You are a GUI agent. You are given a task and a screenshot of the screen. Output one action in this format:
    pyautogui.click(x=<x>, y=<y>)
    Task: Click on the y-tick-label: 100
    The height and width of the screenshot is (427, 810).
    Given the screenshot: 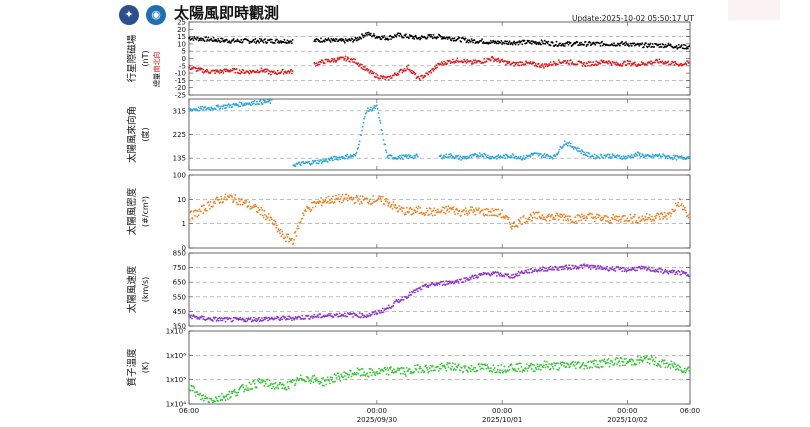 What is the action you would take?
    pyautogui.click(x=179, y=176)
    